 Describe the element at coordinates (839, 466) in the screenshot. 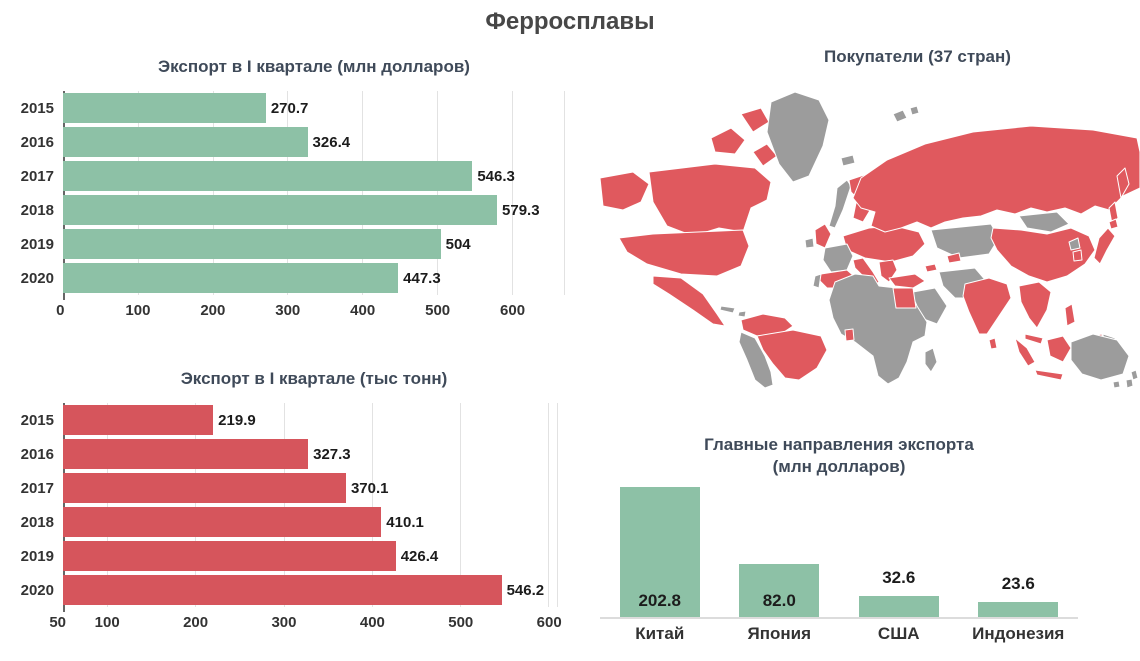

I see `chart-export-directions-title-line2: (млн долларов)` at that location.